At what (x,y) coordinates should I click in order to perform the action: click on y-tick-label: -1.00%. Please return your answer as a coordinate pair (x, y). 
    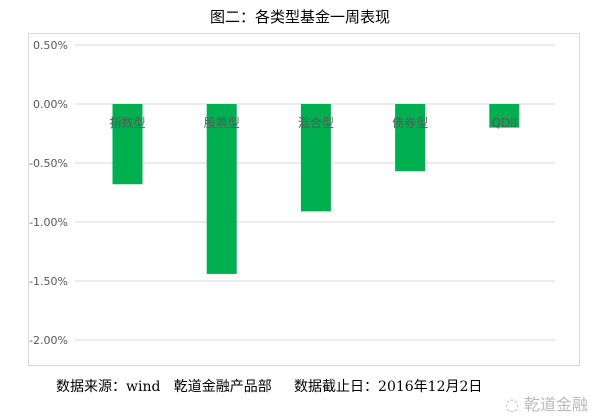
    Looking at the image, I should click on (48, 222).